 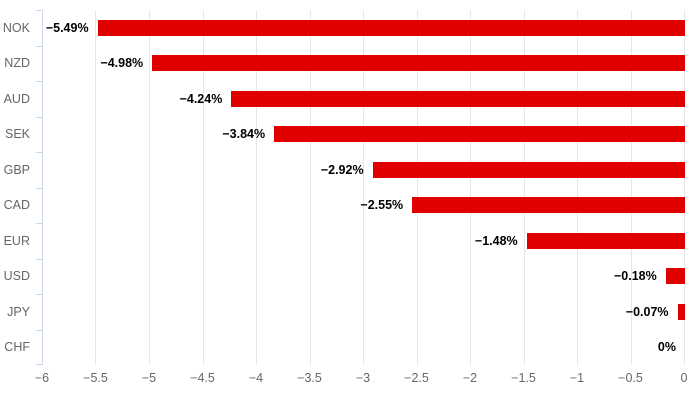 I want to click on x-tick-label-4: −4, so click(x=256, y=378).